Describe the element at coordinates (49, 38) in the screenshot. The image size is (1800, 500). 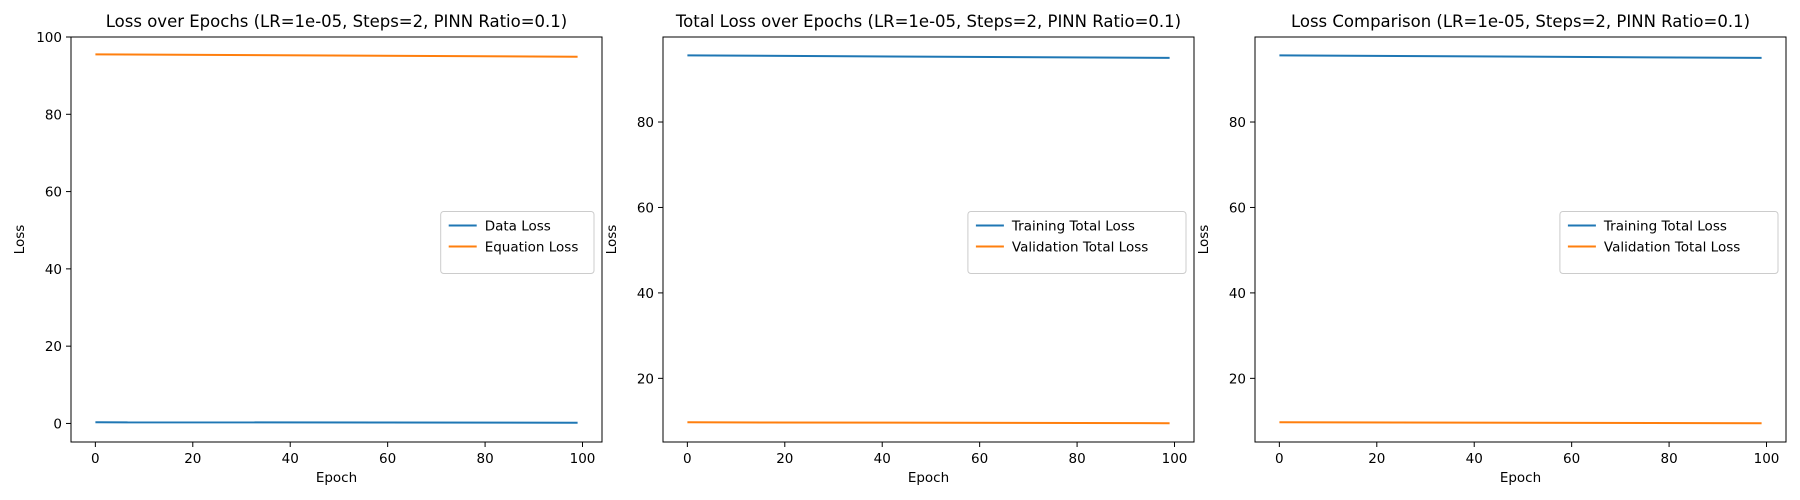
I see `y-tick-label: 100` at that location.